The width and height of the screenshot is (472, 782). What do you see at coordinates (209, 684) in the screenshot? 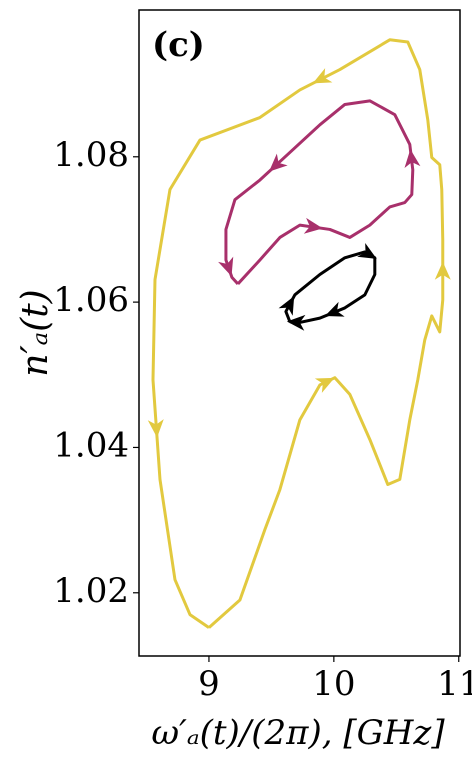
I see `x-tick-label: 9` at bounding box center [209, 684].